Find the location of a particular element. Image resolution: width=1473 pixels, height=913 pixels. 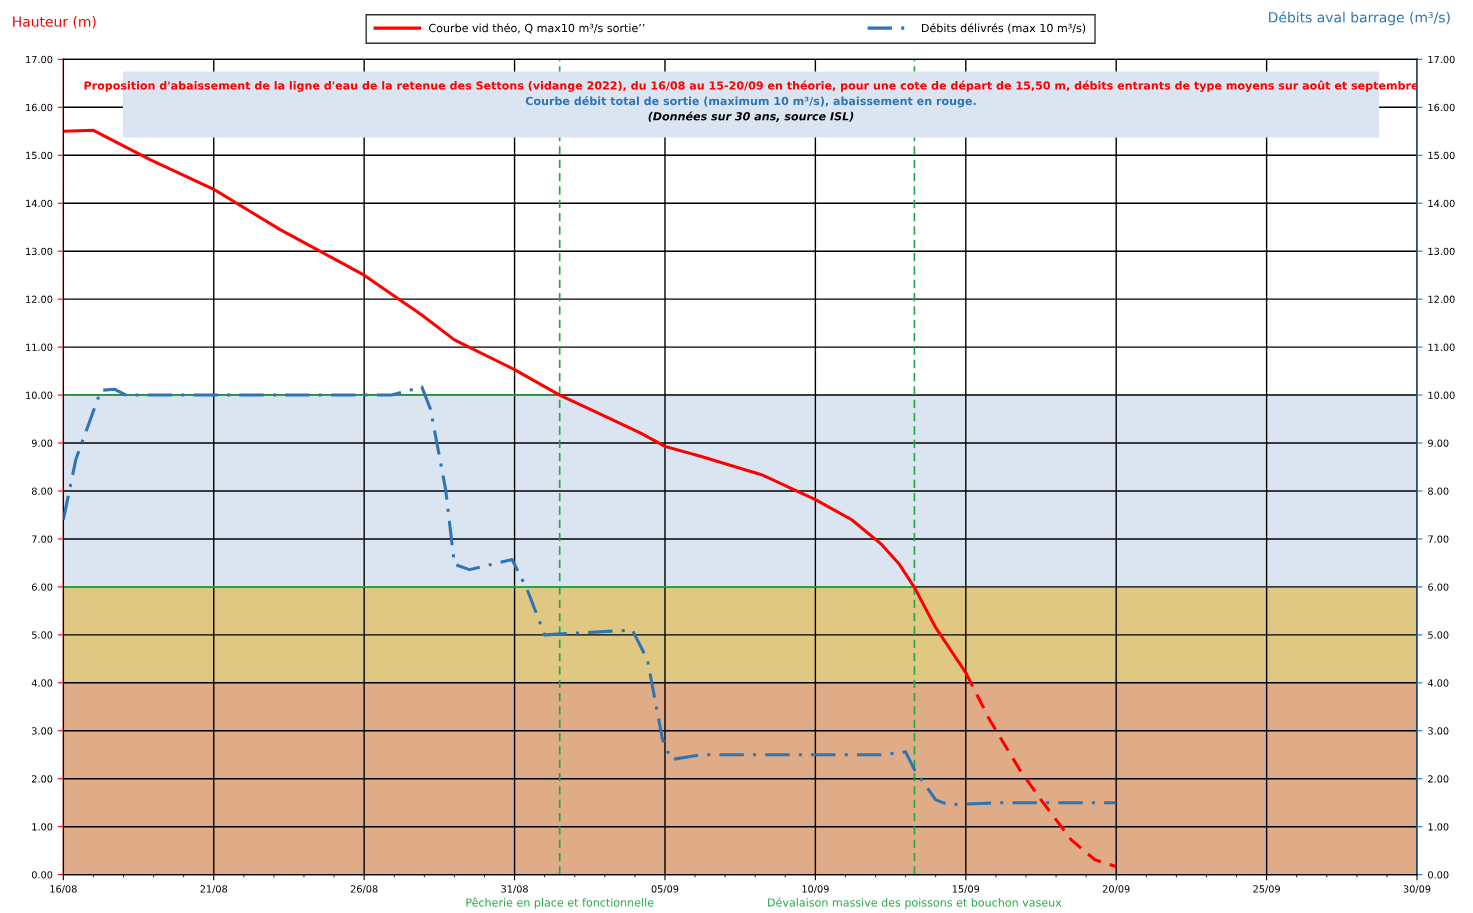

y-tick-label: 17.00 is located at coordinates (39, 59).